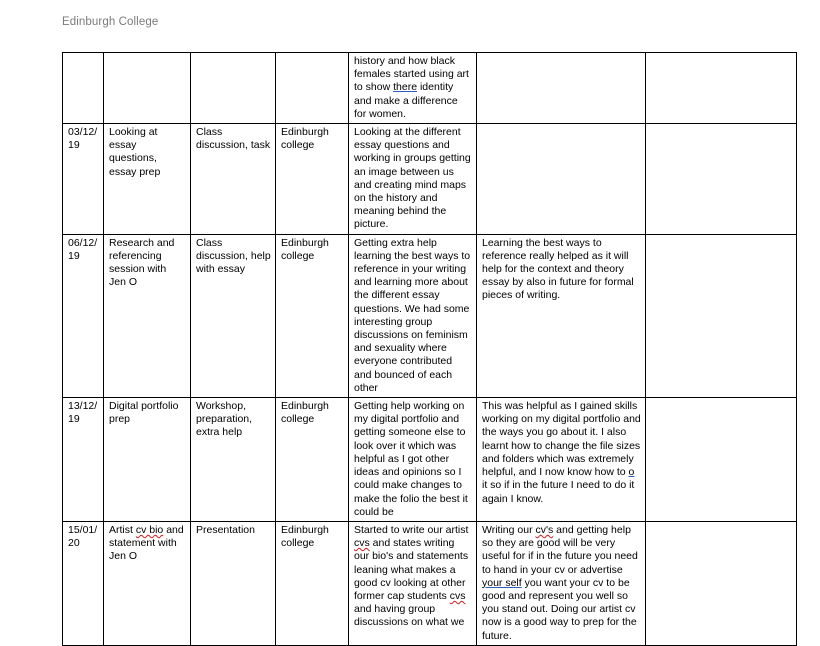 Image resolution: width=820 pixels, height=646 pixels. I want to click on cell-content: Presentation, so click(225, 529).